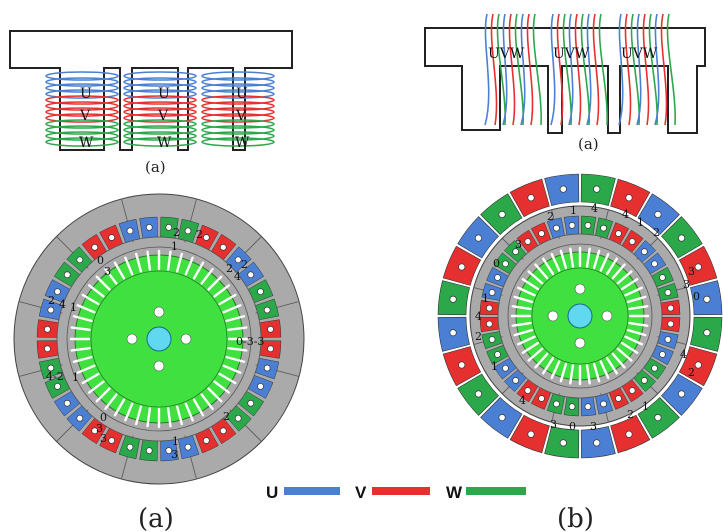  I want to click on coil-label-u-3: U, so click(242, 94).